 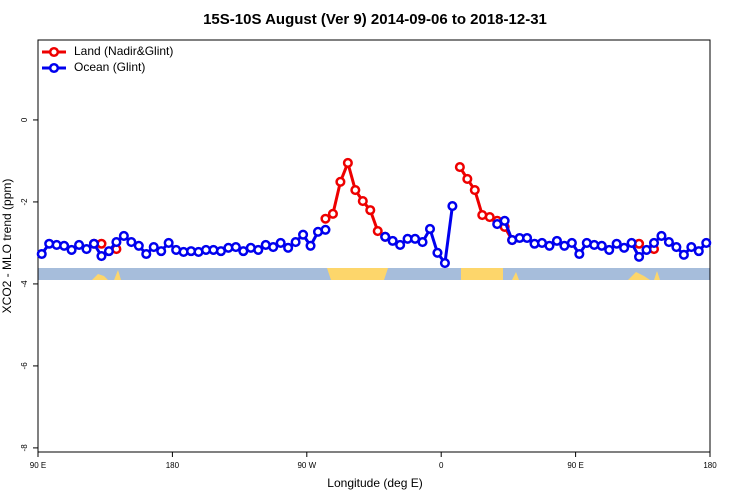 What do you see at coordinates (24, 202) in the screenshot?
I see `y-tick-label: -2` at bounding box center [24, 202].